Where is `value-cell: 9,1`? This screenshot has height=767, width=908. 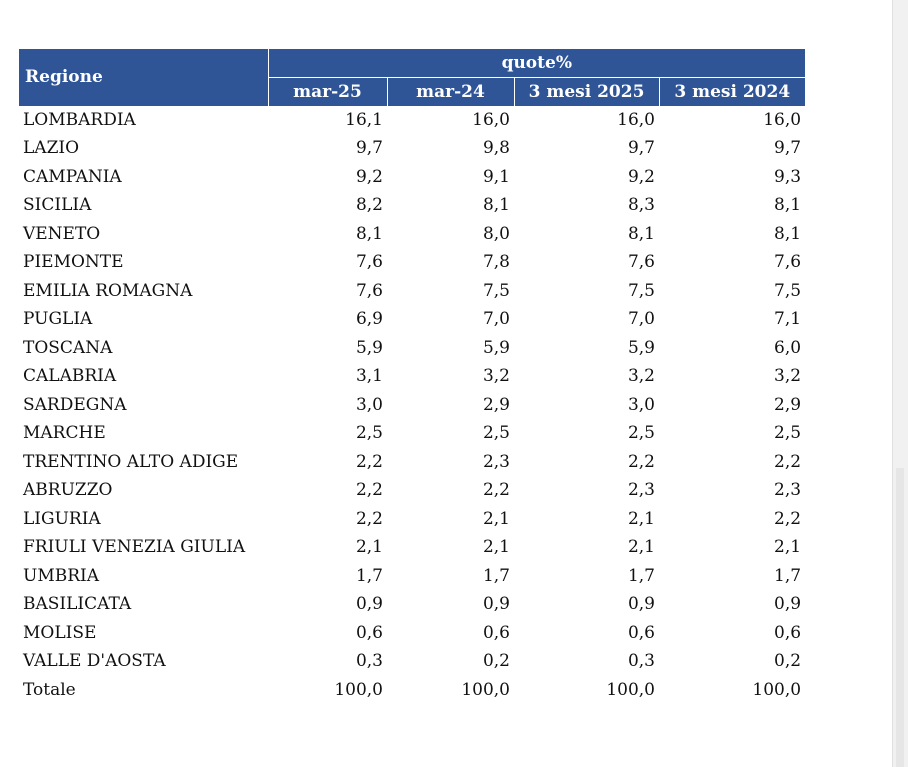
value-cell: 9,1 is located at coordinates (496, 176).